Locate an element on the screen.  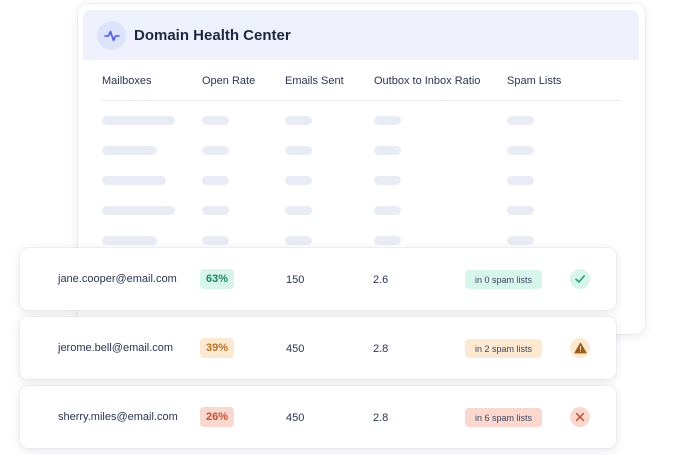
x-icon is located at coordinates (580, 417).